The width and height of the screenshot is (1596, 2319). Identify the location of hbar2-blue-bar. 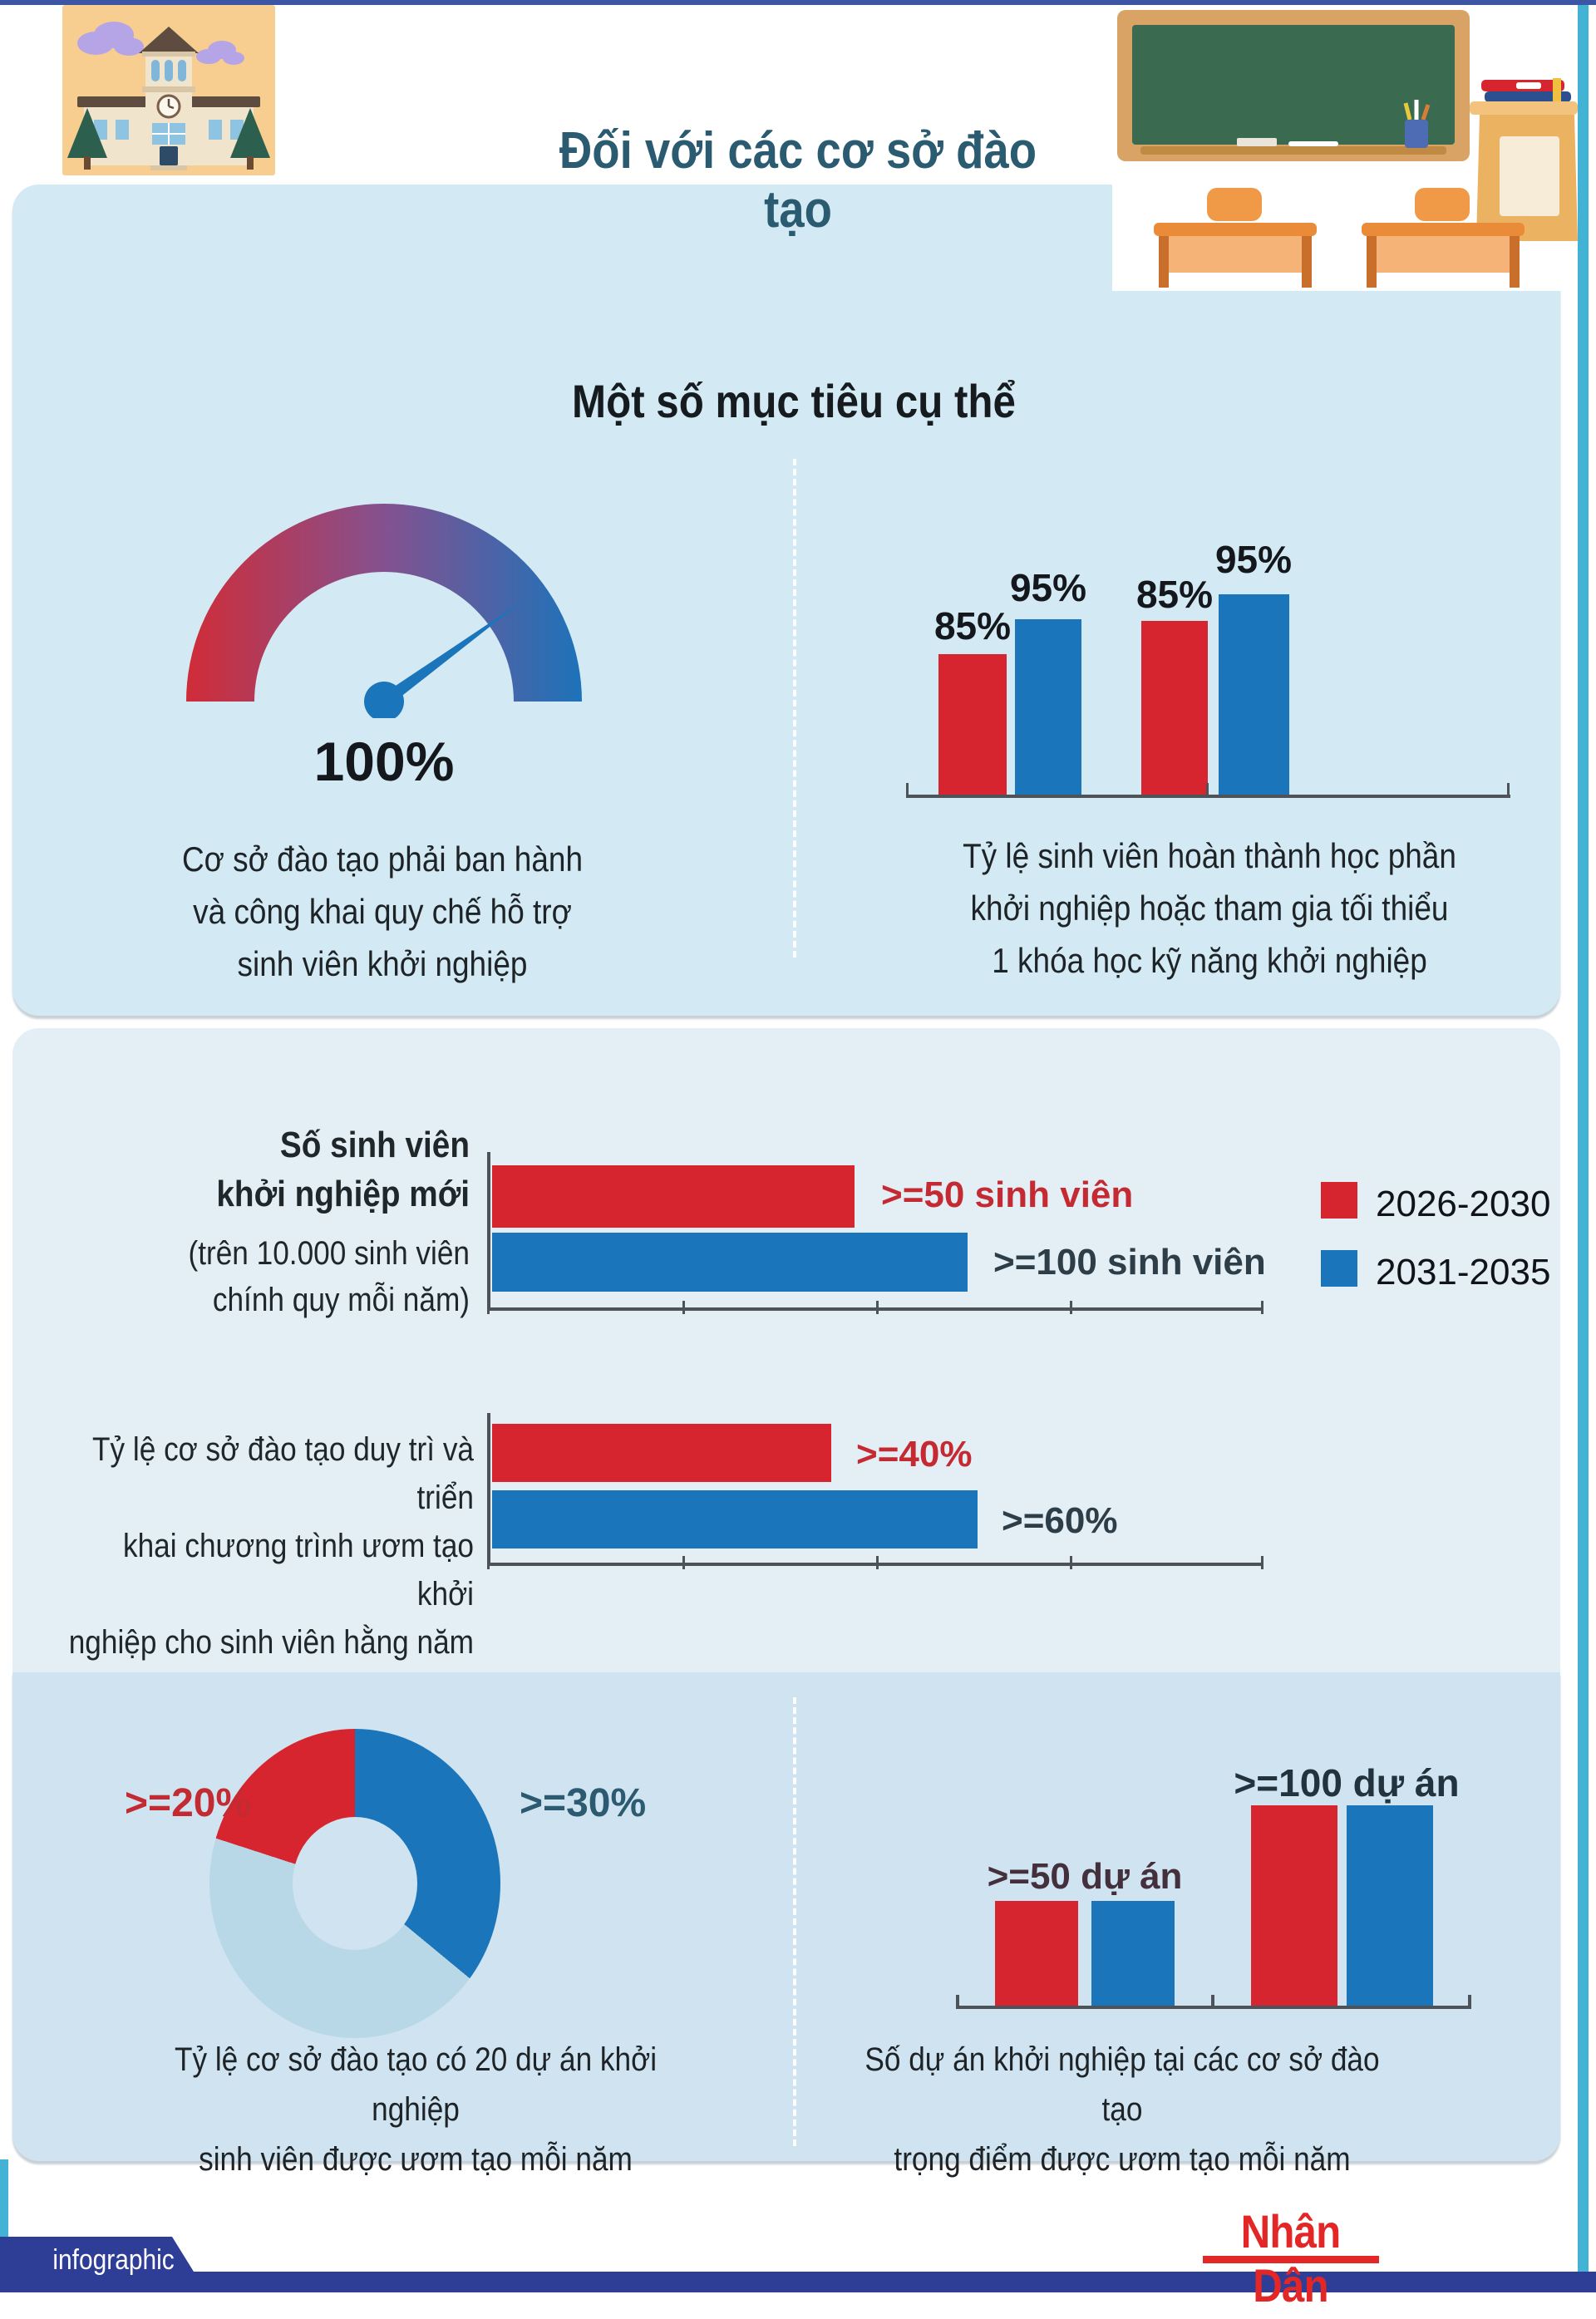
(735, 1519).